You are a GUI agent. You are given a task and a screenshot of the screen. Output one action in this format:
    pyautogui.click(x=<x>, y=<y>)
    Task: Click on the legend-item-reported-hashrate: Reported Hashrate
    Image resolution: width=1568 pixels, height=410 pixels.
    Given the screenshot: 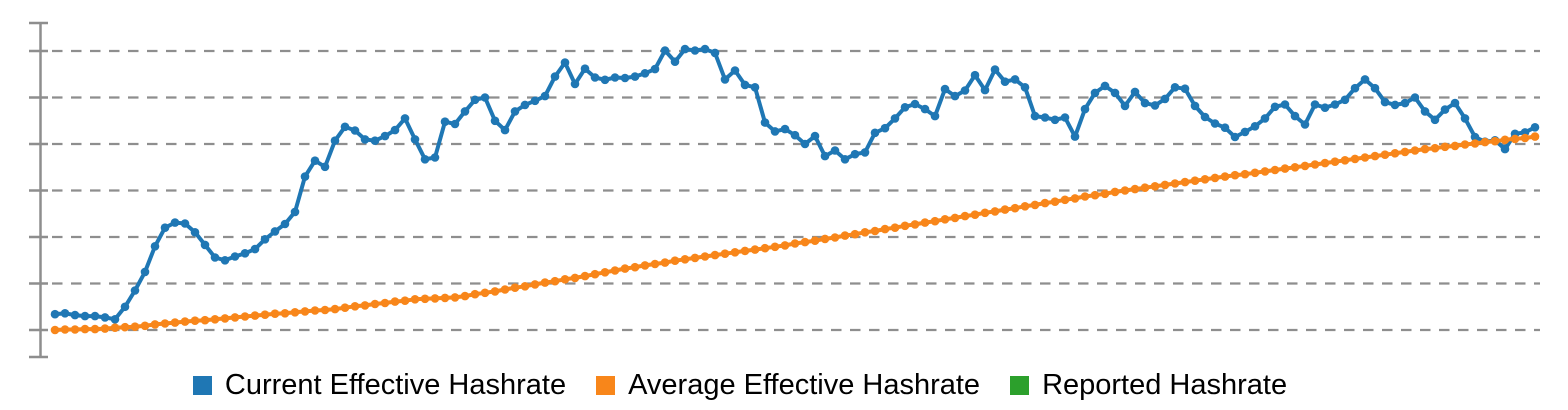 What is the action you would take?
    pyautogui.click(x=1148, y=385)
    